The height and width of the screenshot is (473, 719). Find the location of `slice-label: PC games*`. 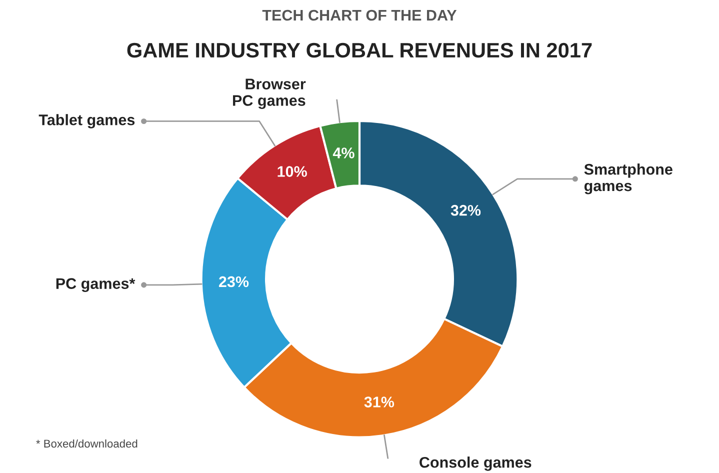

slice-label: PC games* is located at coordinates (96, 285).